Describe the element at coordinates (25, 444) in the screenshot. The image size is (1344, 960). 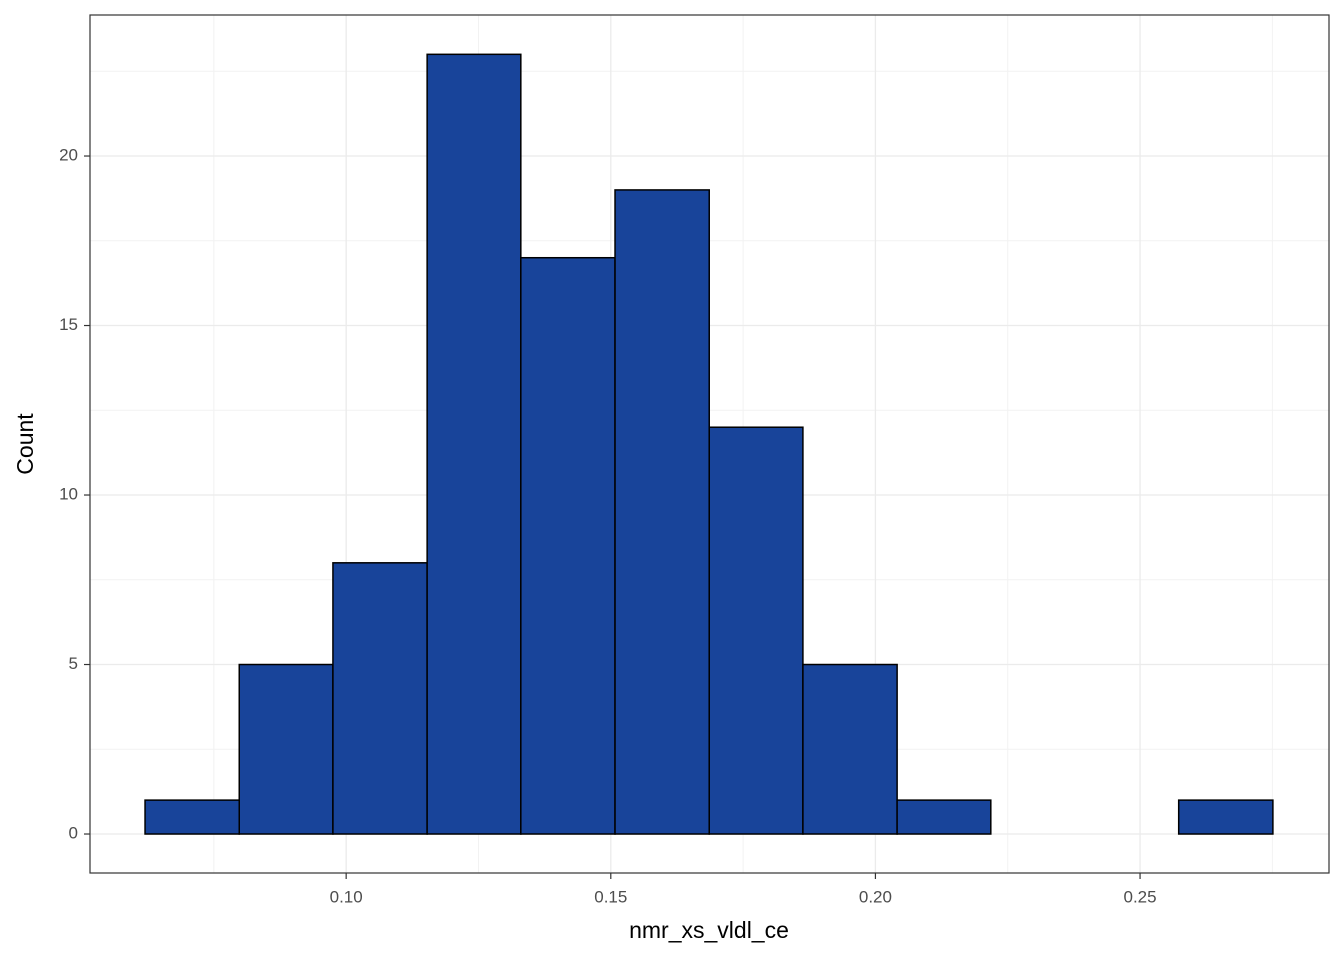
I see `y-axis-title: Count` at that location.